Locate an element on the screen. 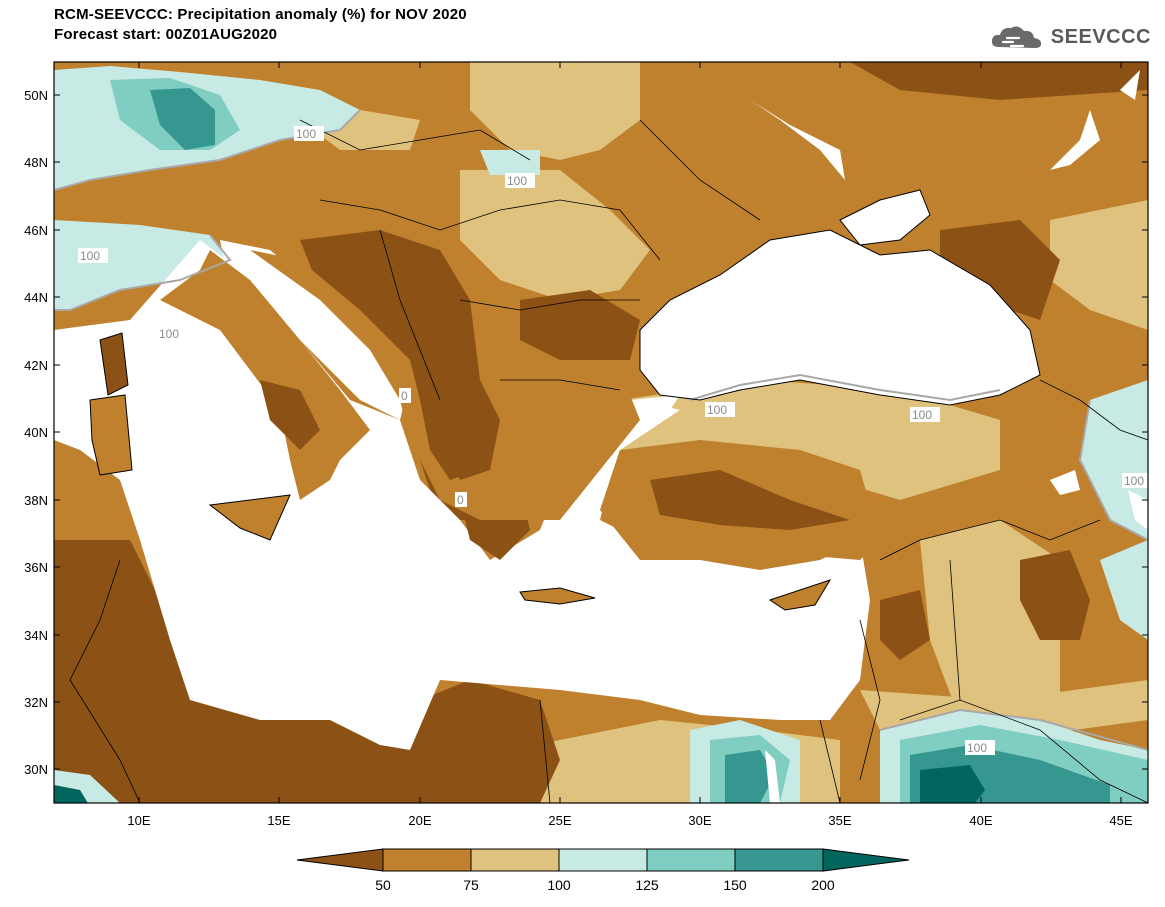 Image resolution: width=1165 pixels, height=907 pixels. colorbar-label: 50 is located at coordinates (383, 885).